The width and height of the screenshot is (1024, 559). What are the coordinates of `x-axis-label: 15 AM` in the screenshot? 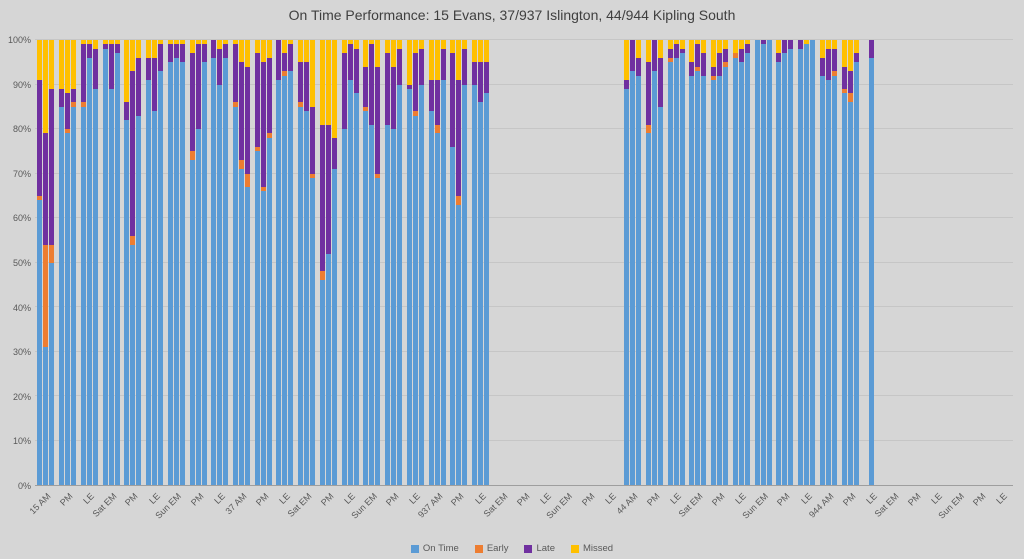 It's located at (40, 504).